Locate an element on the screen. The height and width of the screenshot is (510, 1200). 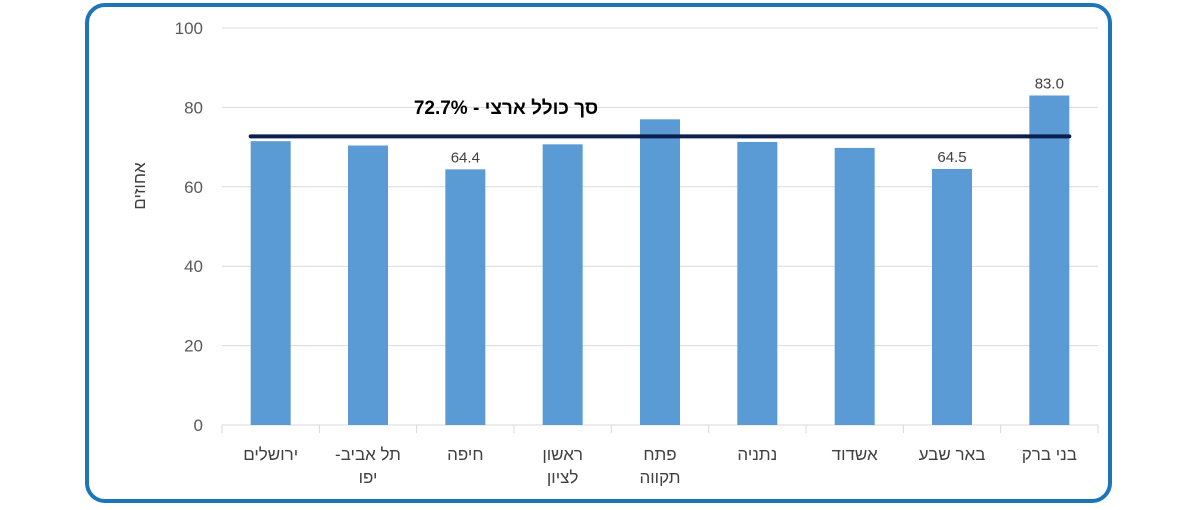
data-label: 64.4 is located at coordinates (465, 157).